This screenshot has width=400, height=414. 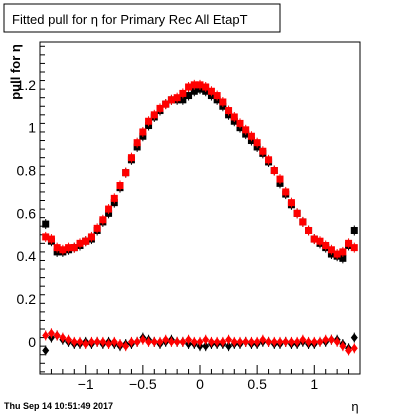 I want to click on y-axis-label: pull for η, so click(x=15, y=72).